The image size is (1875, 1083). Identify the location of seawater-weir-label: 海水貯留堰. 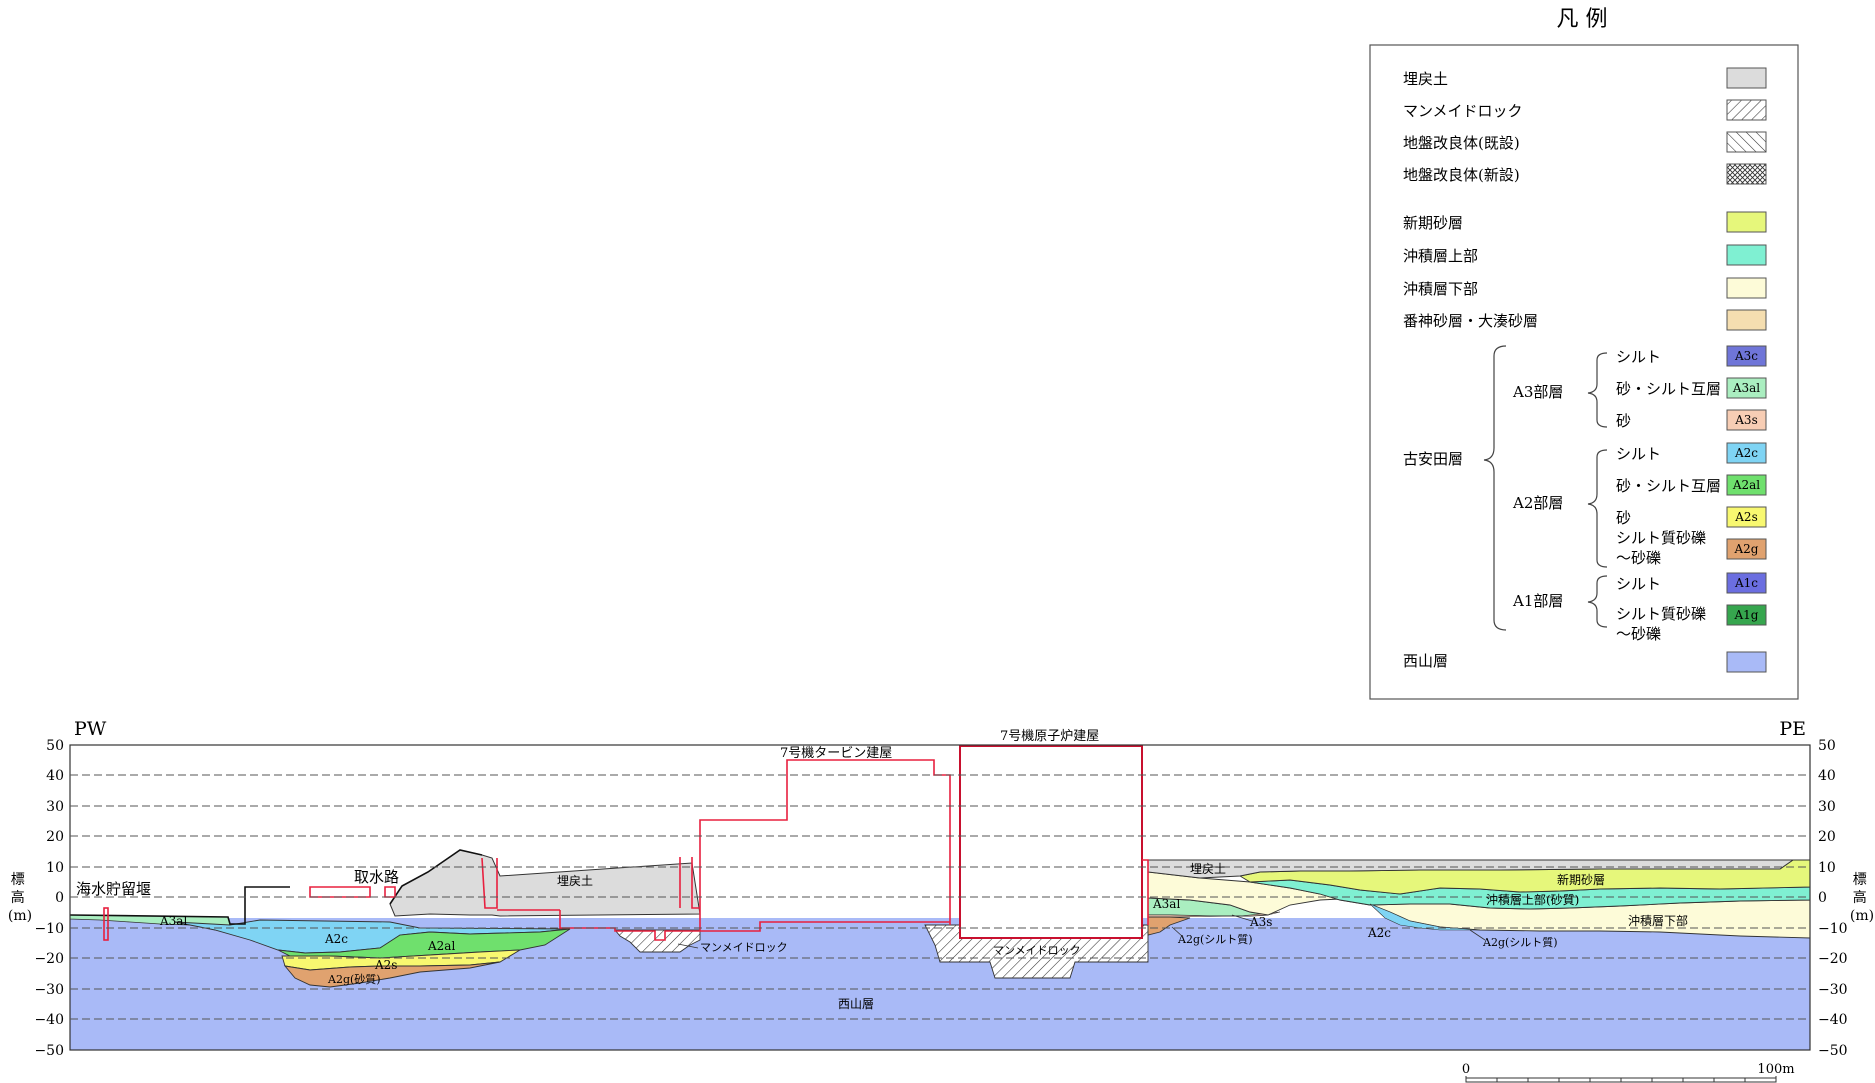
(113, 889).